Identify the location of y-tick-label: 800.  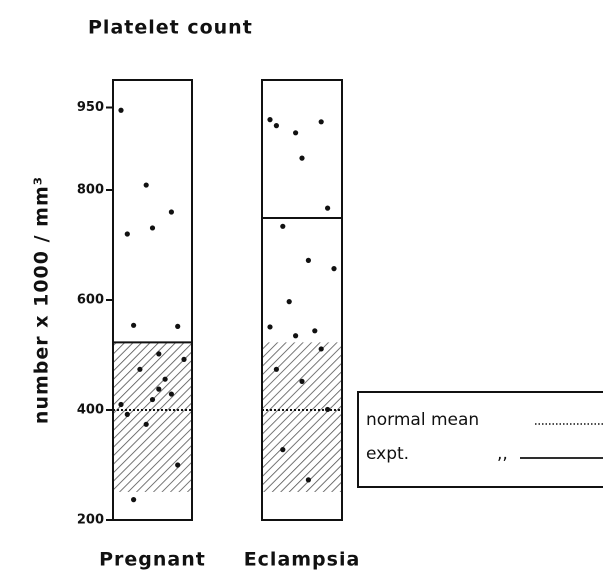
(90, 190).